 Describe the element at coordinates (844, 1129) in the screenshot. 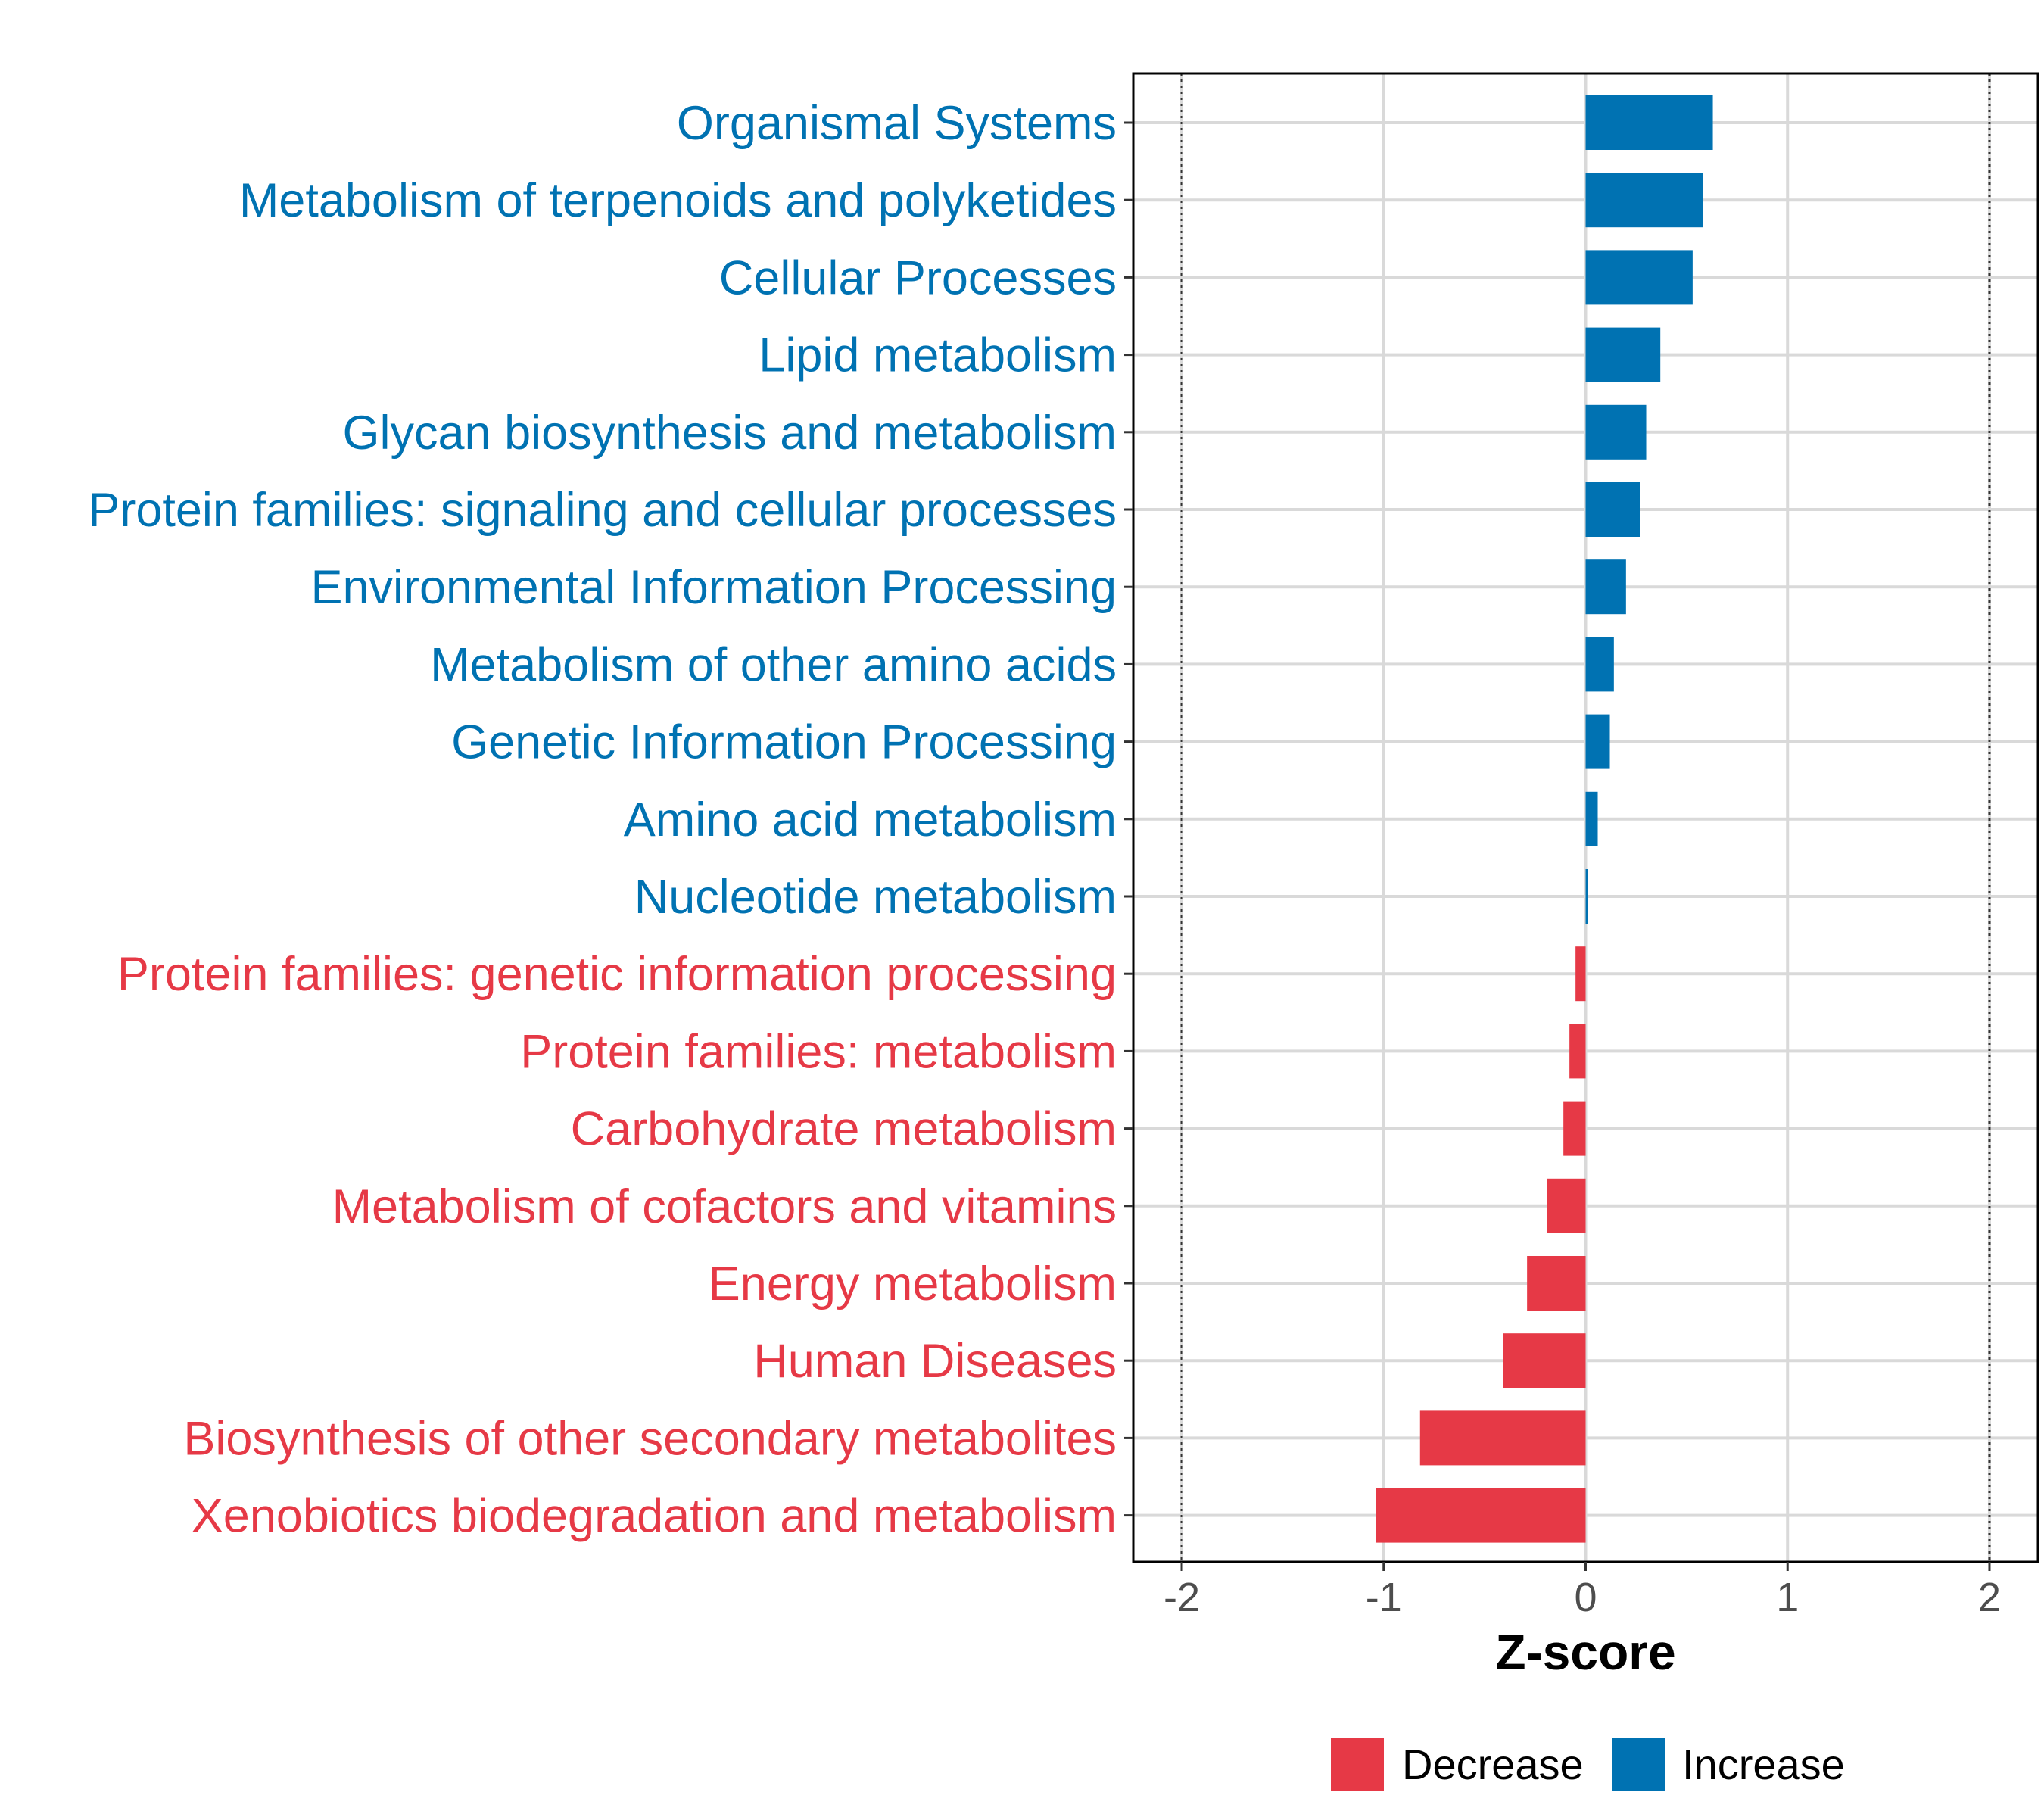

I see `category-label: Carbohydrate metabolism` at that location.